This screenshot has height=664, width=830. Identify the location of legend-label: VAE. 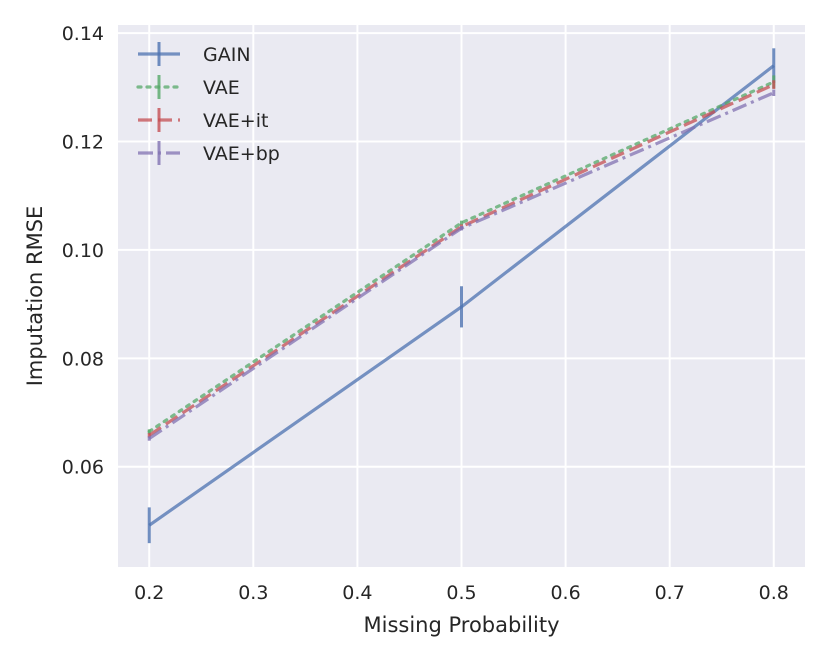
(221, 88).